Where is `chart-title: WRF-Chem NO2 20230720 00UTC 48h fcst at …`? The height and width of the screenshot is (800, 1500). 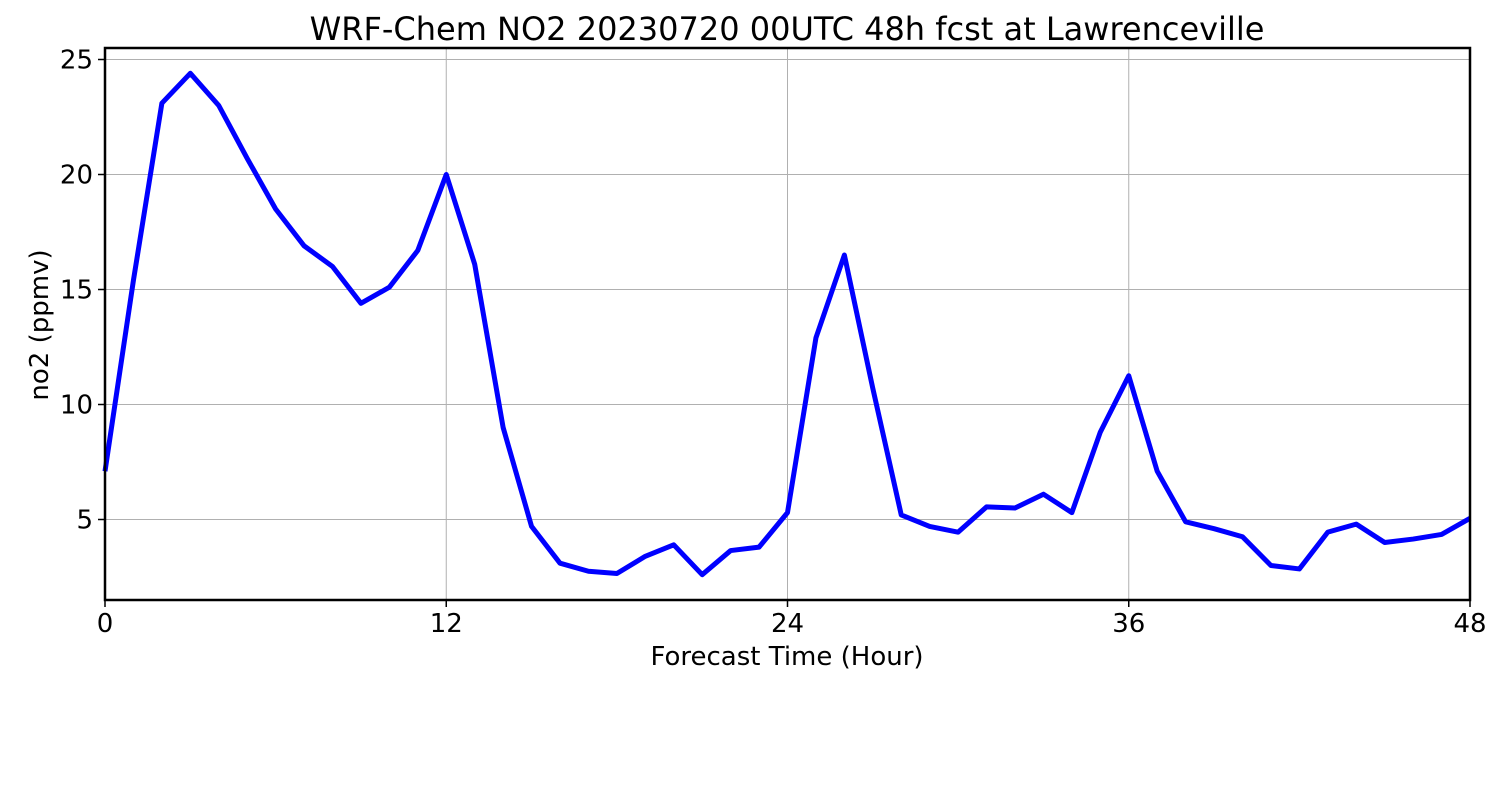
chart-title: WRF-Chem NO2 20230720 00UTC 48h fcst at … is located at coordinates (787, 29).